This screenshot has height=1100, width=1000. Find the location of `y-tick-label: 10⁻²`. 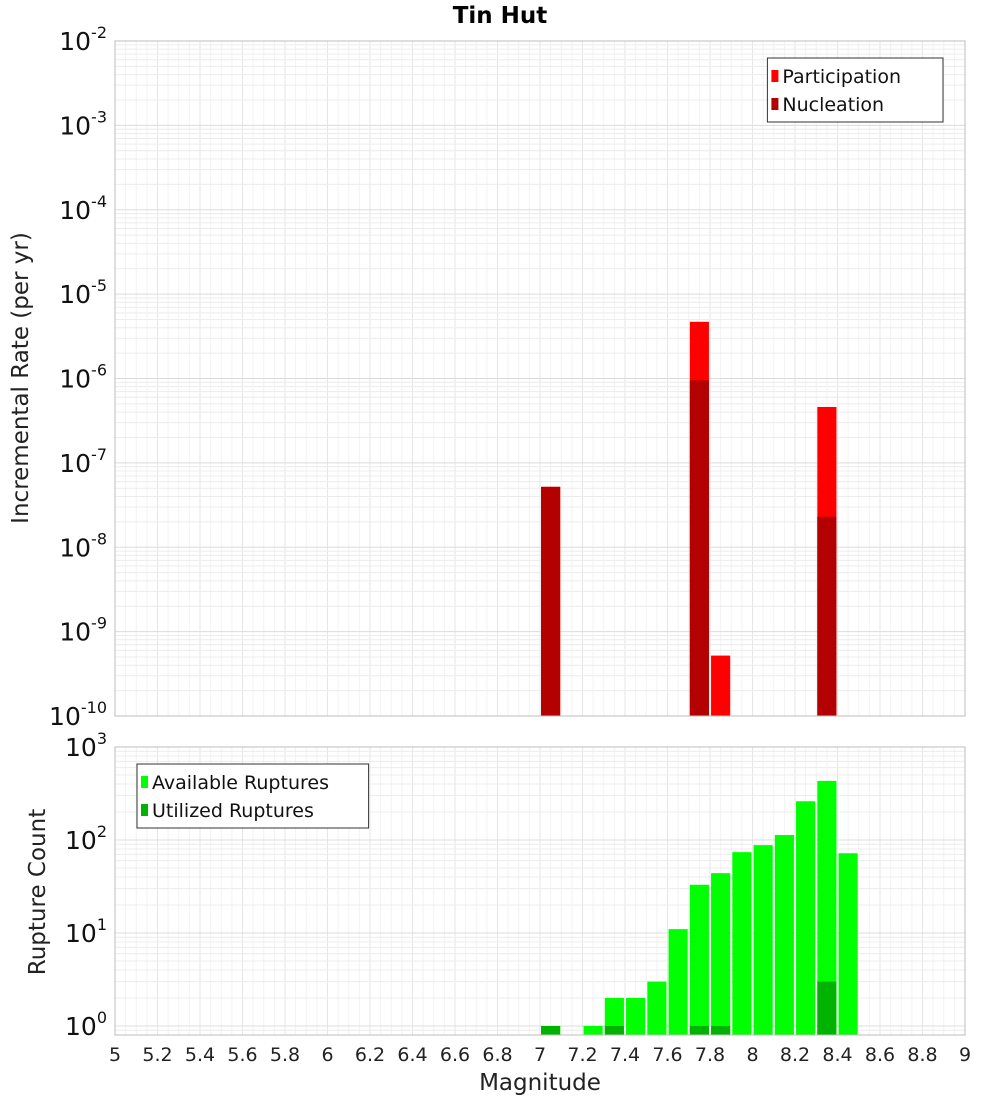

y-tick-label: 10⁻² is located at coordinates (83, 39).